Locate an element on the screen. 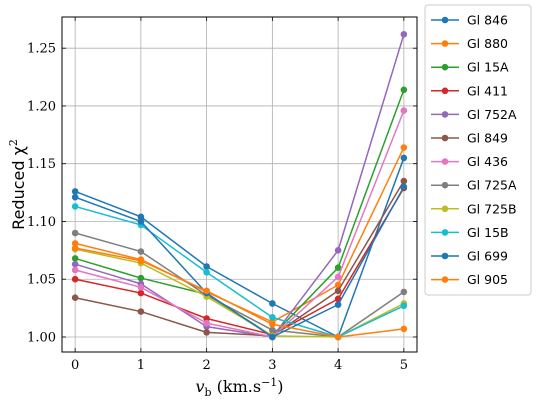  legend-label: Gl 15B is located at coordinates (488, 232).